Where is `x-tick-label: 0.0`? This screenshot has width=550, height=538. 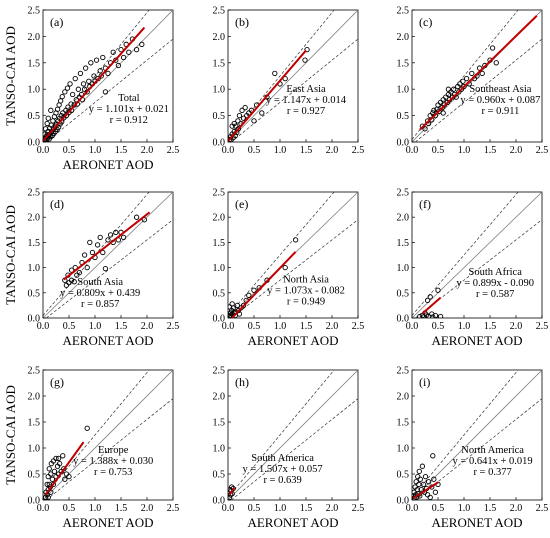
x-tick-label: 0.0 is located at coordinates (43, 508).